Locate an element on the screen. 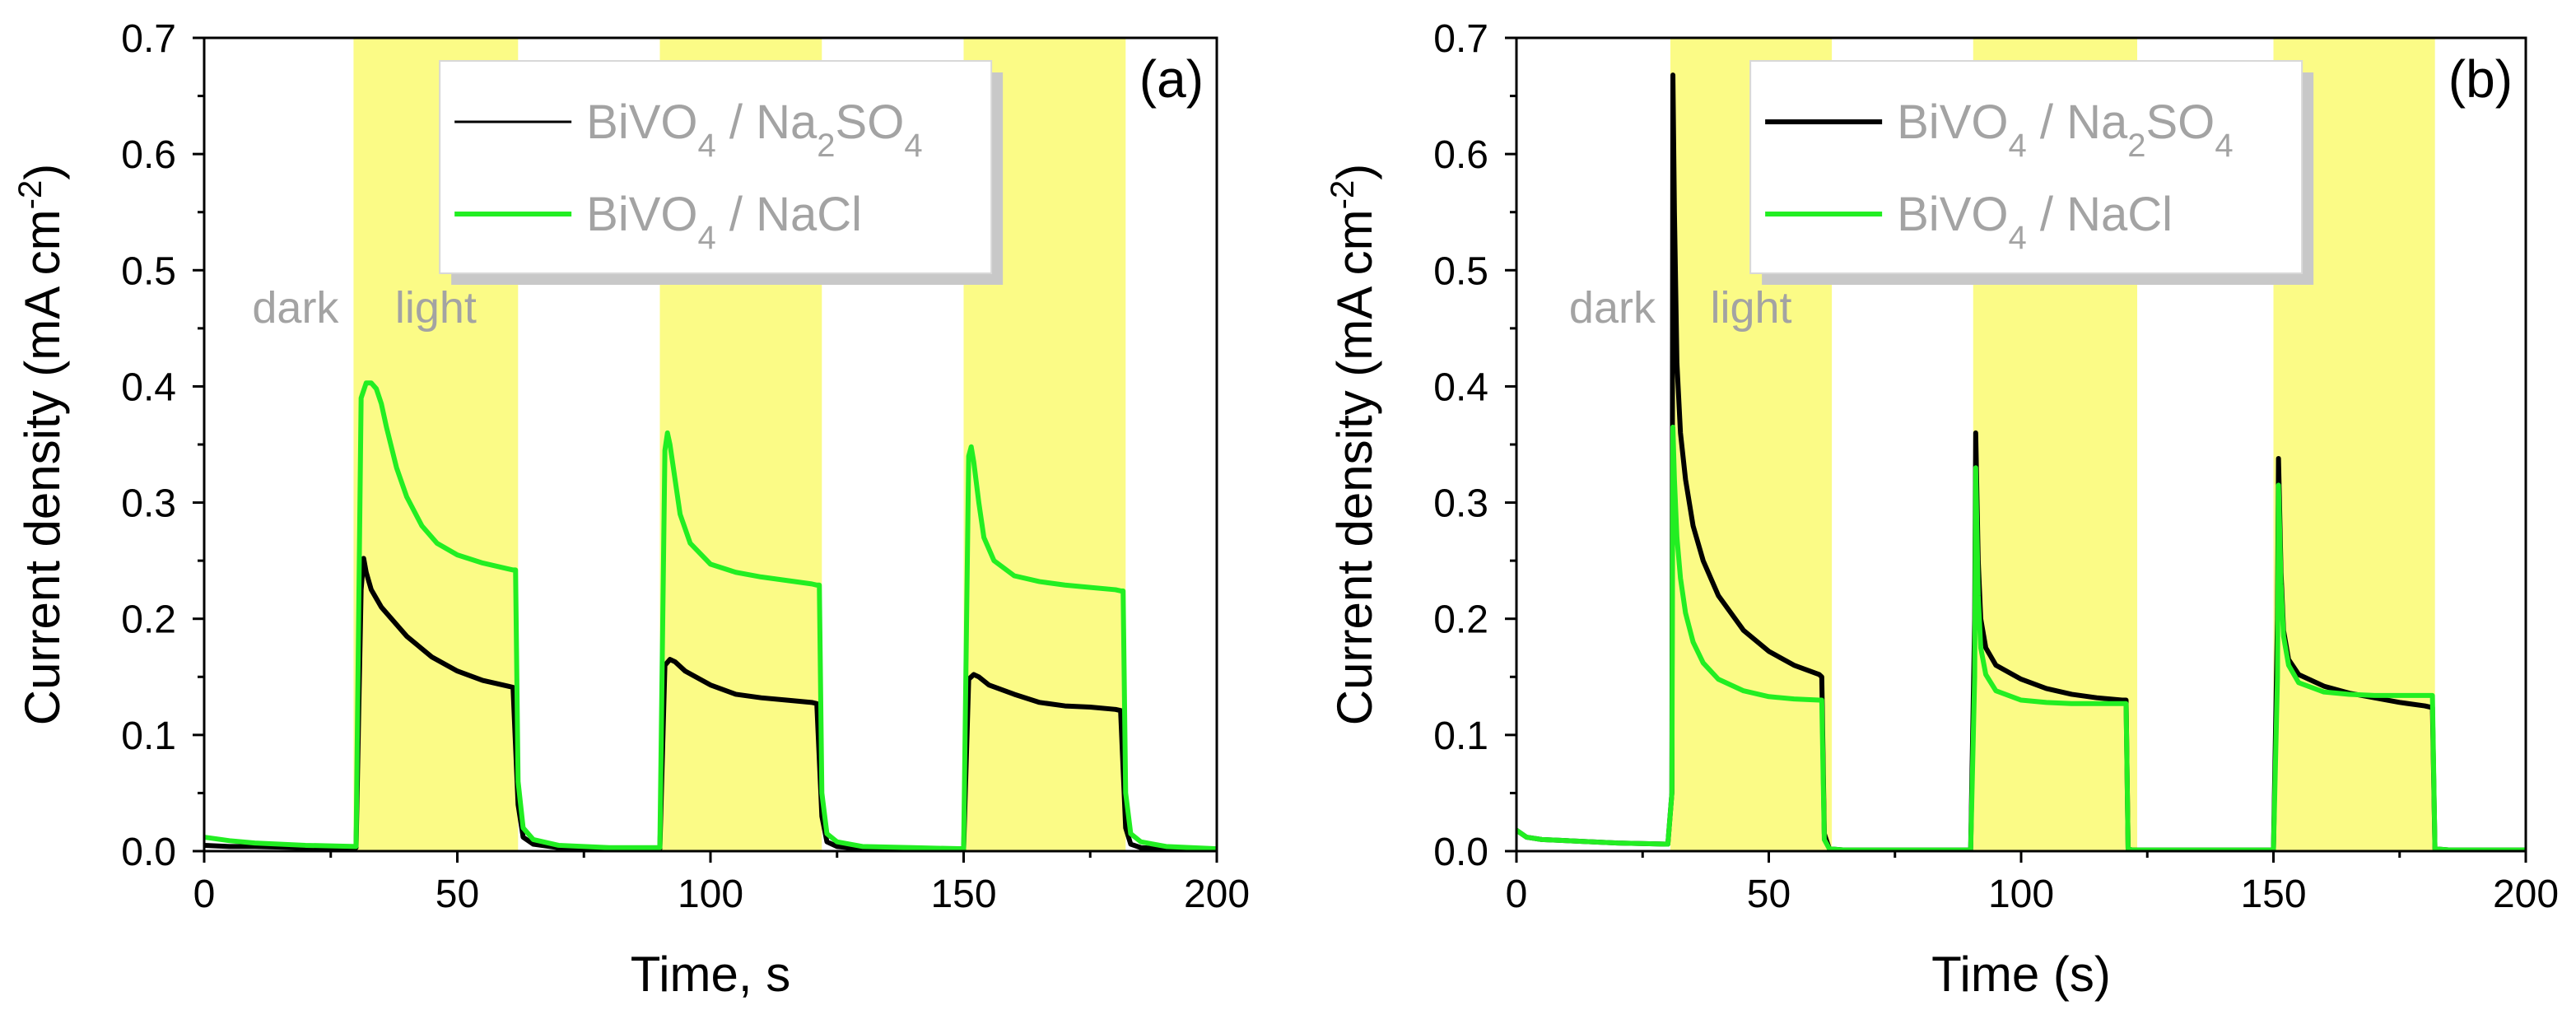  panel-label: (a) is located at coordinates (1171, 79).